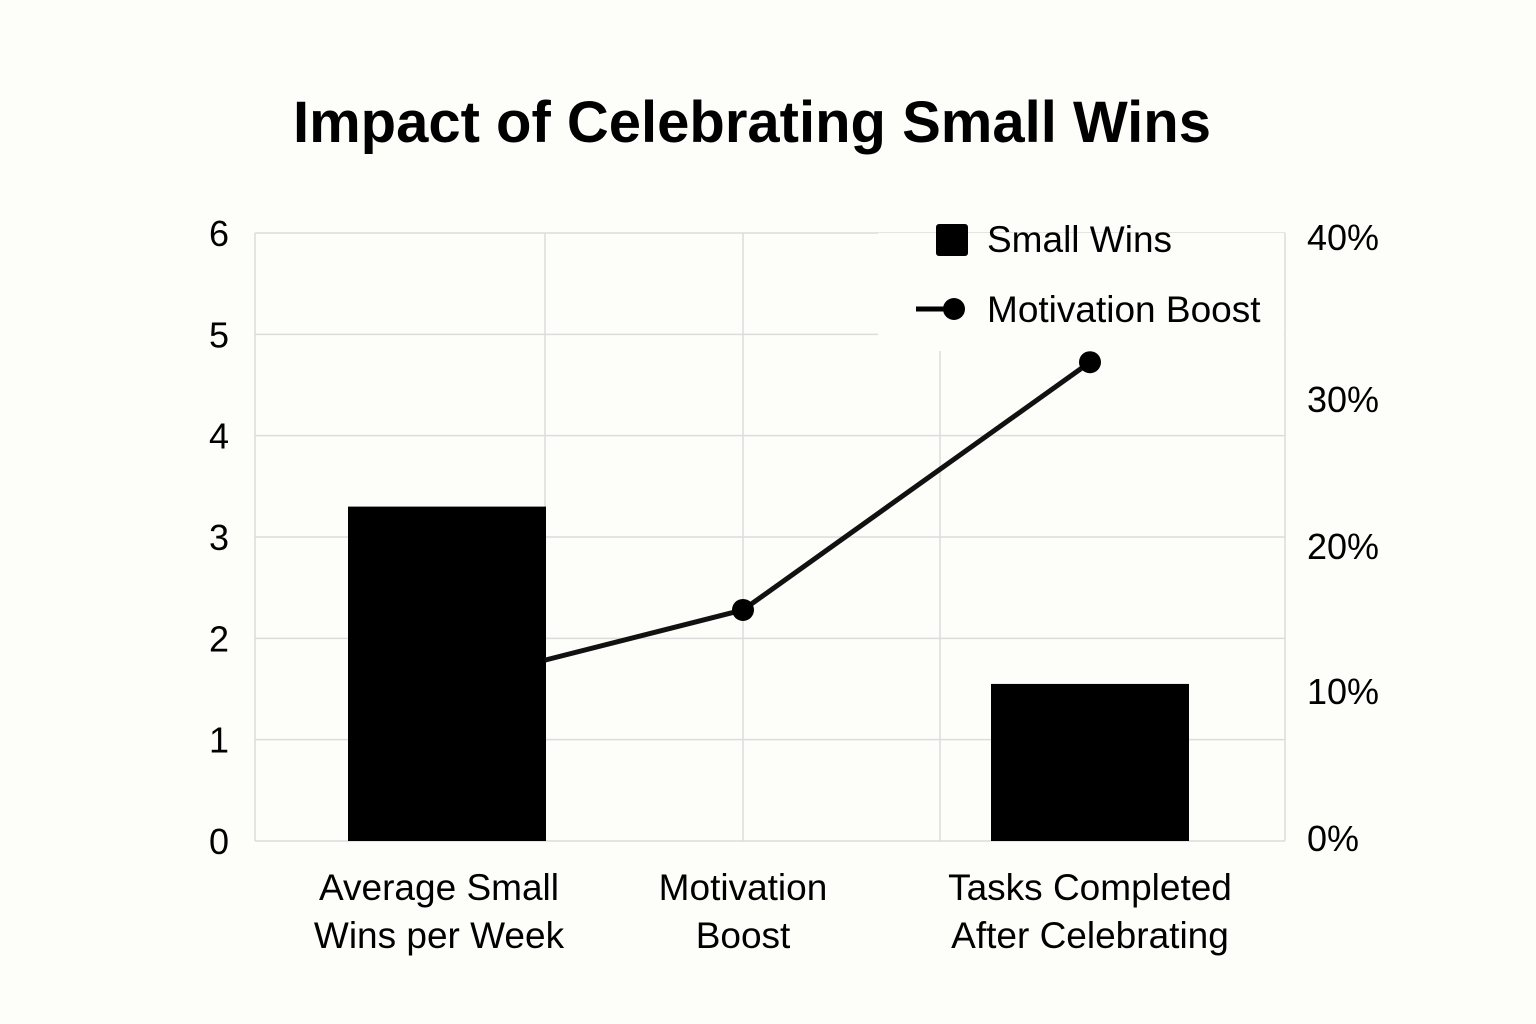 Image resolution: width=1536 pixels, height=1024 pixels. What do you see at coordinates (1090, 887) in the screenshot?
I see `x-category-label: Tasks Completed` at bounding box center [1090, 887].